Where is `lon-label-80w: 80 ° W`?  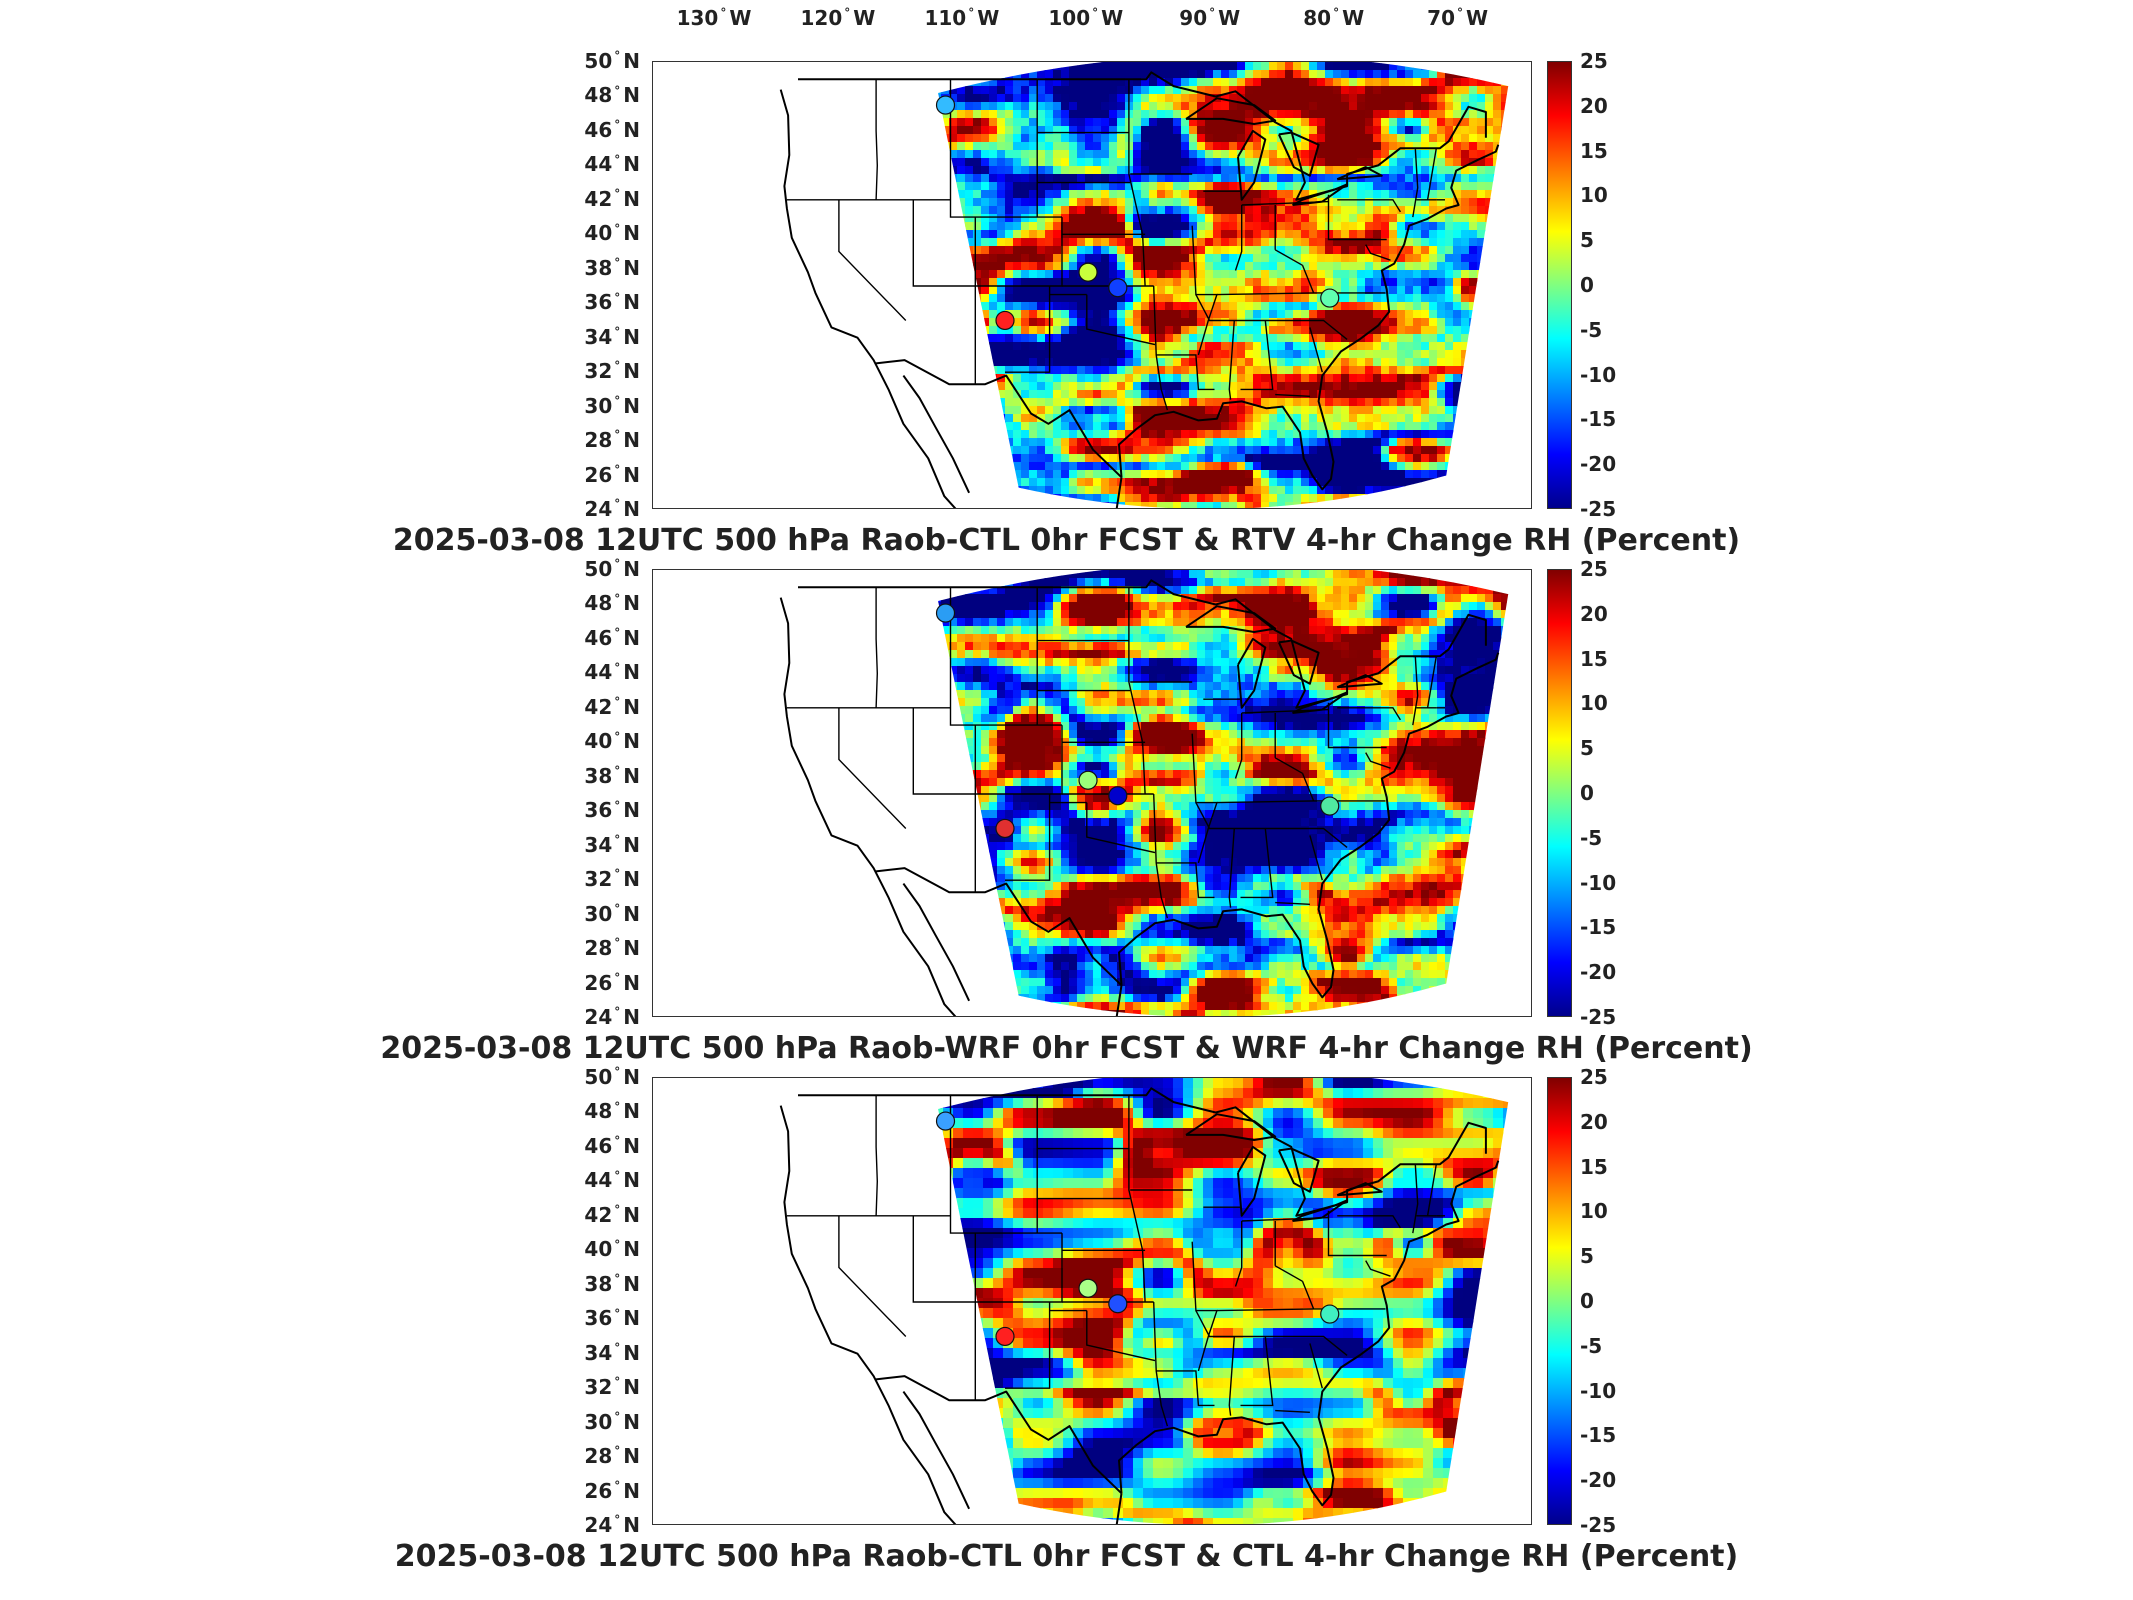 lon-label-80w: 80 ° W is located at coordinates (1333, 18).